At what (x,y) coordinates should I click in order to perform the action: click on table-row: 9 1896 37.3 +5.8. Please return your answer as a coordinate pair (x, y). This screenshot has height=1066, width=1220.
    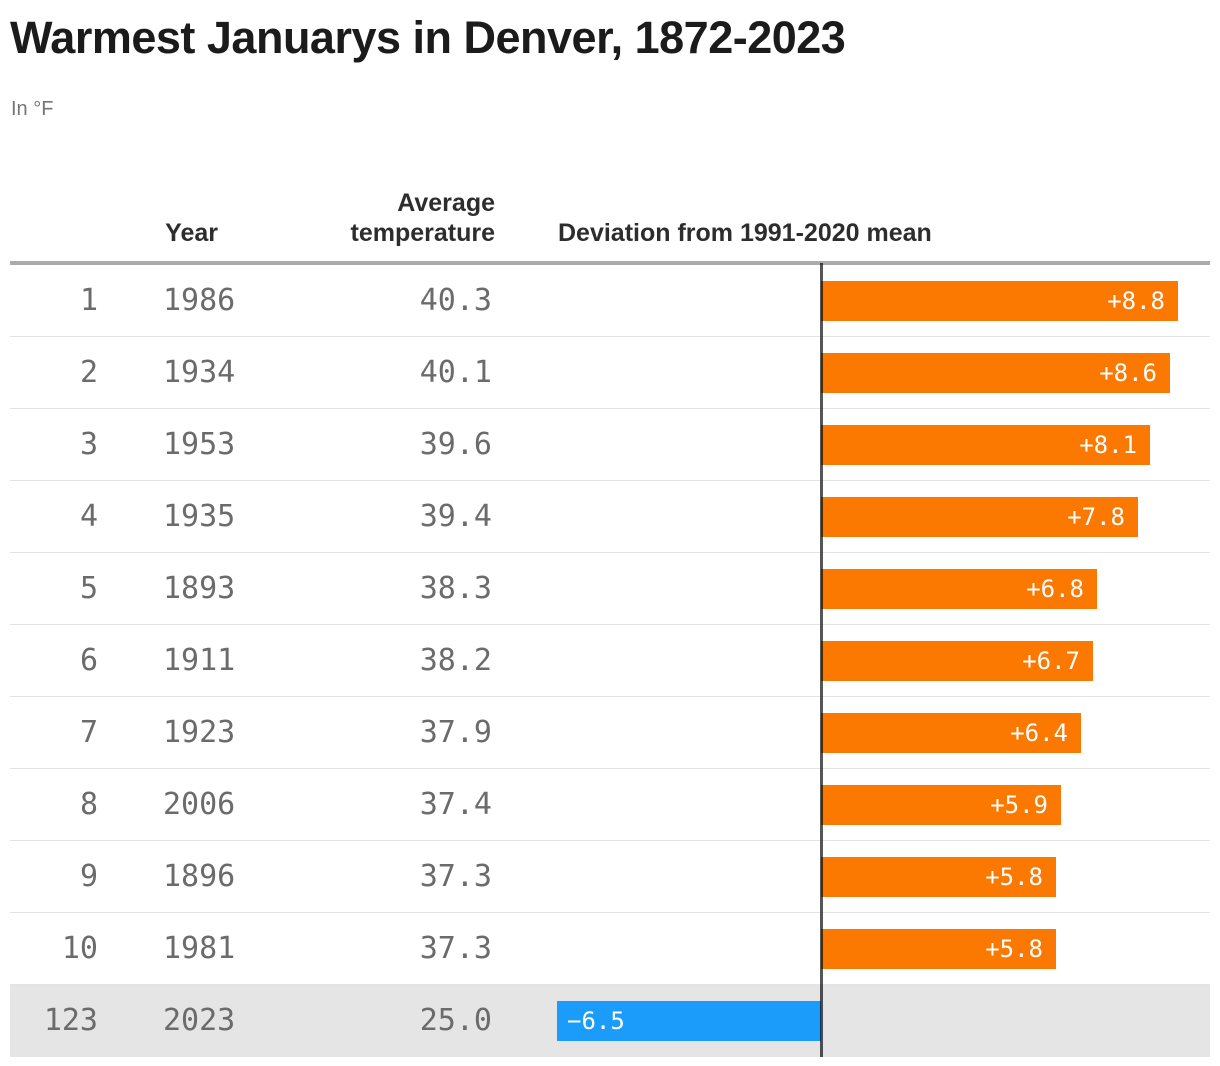
    Looking at the image, I should click on (610, 877).